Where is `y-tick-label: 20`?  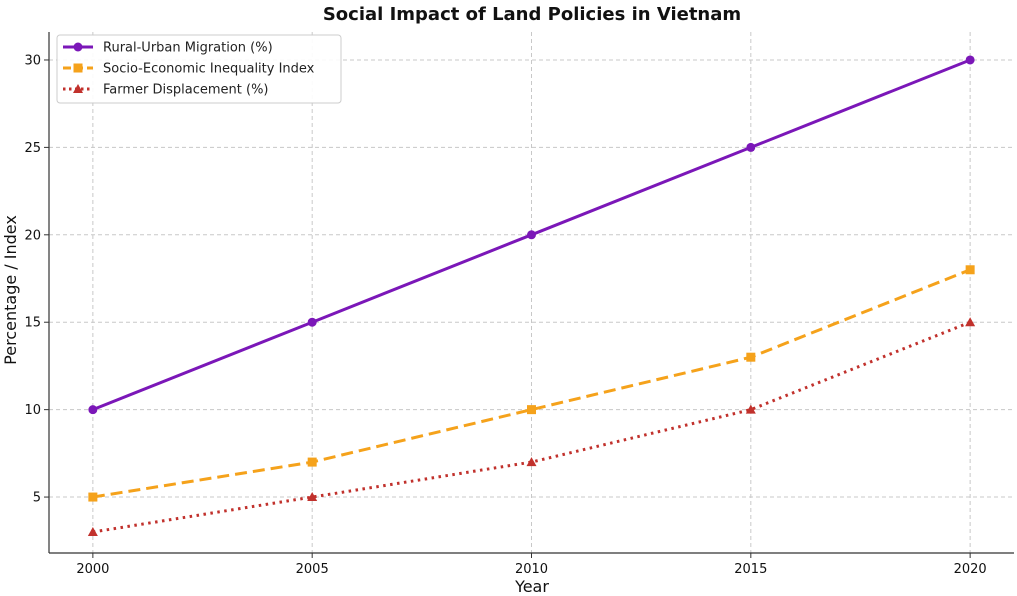 y-tick-label: 20 is located at coordinates (32, 235).